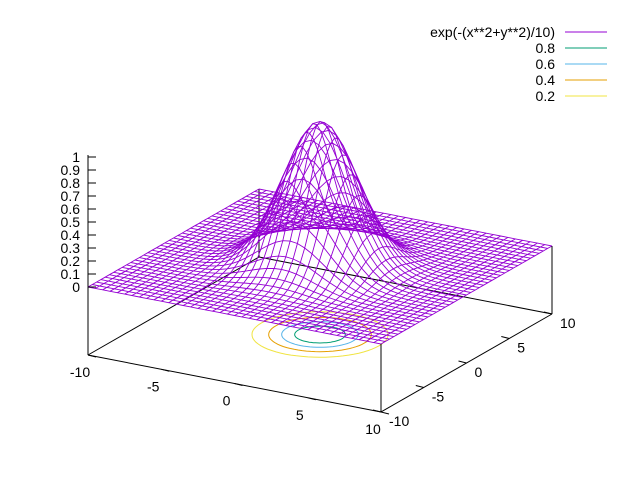 The image size is (640, 480). Describe the element at coordinates (71, 183) in the screenshot. I see `z-tick-label: 0.8` at that location.